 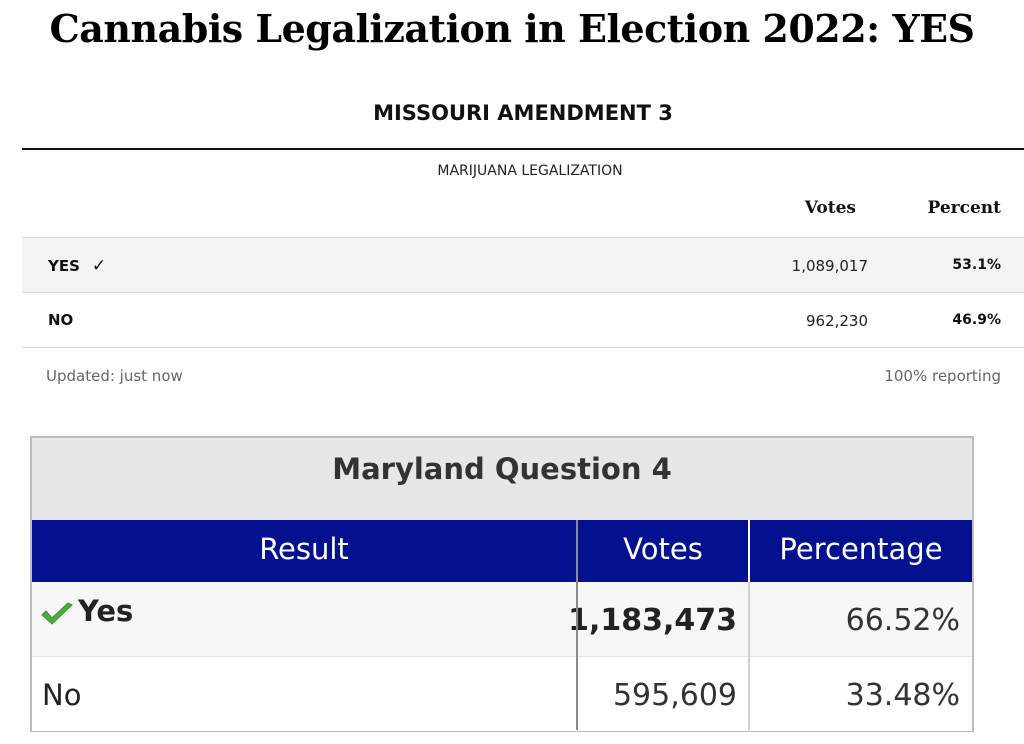 I want to click on maryland-percentage-header: Percentage, so click(x=861, y=551).